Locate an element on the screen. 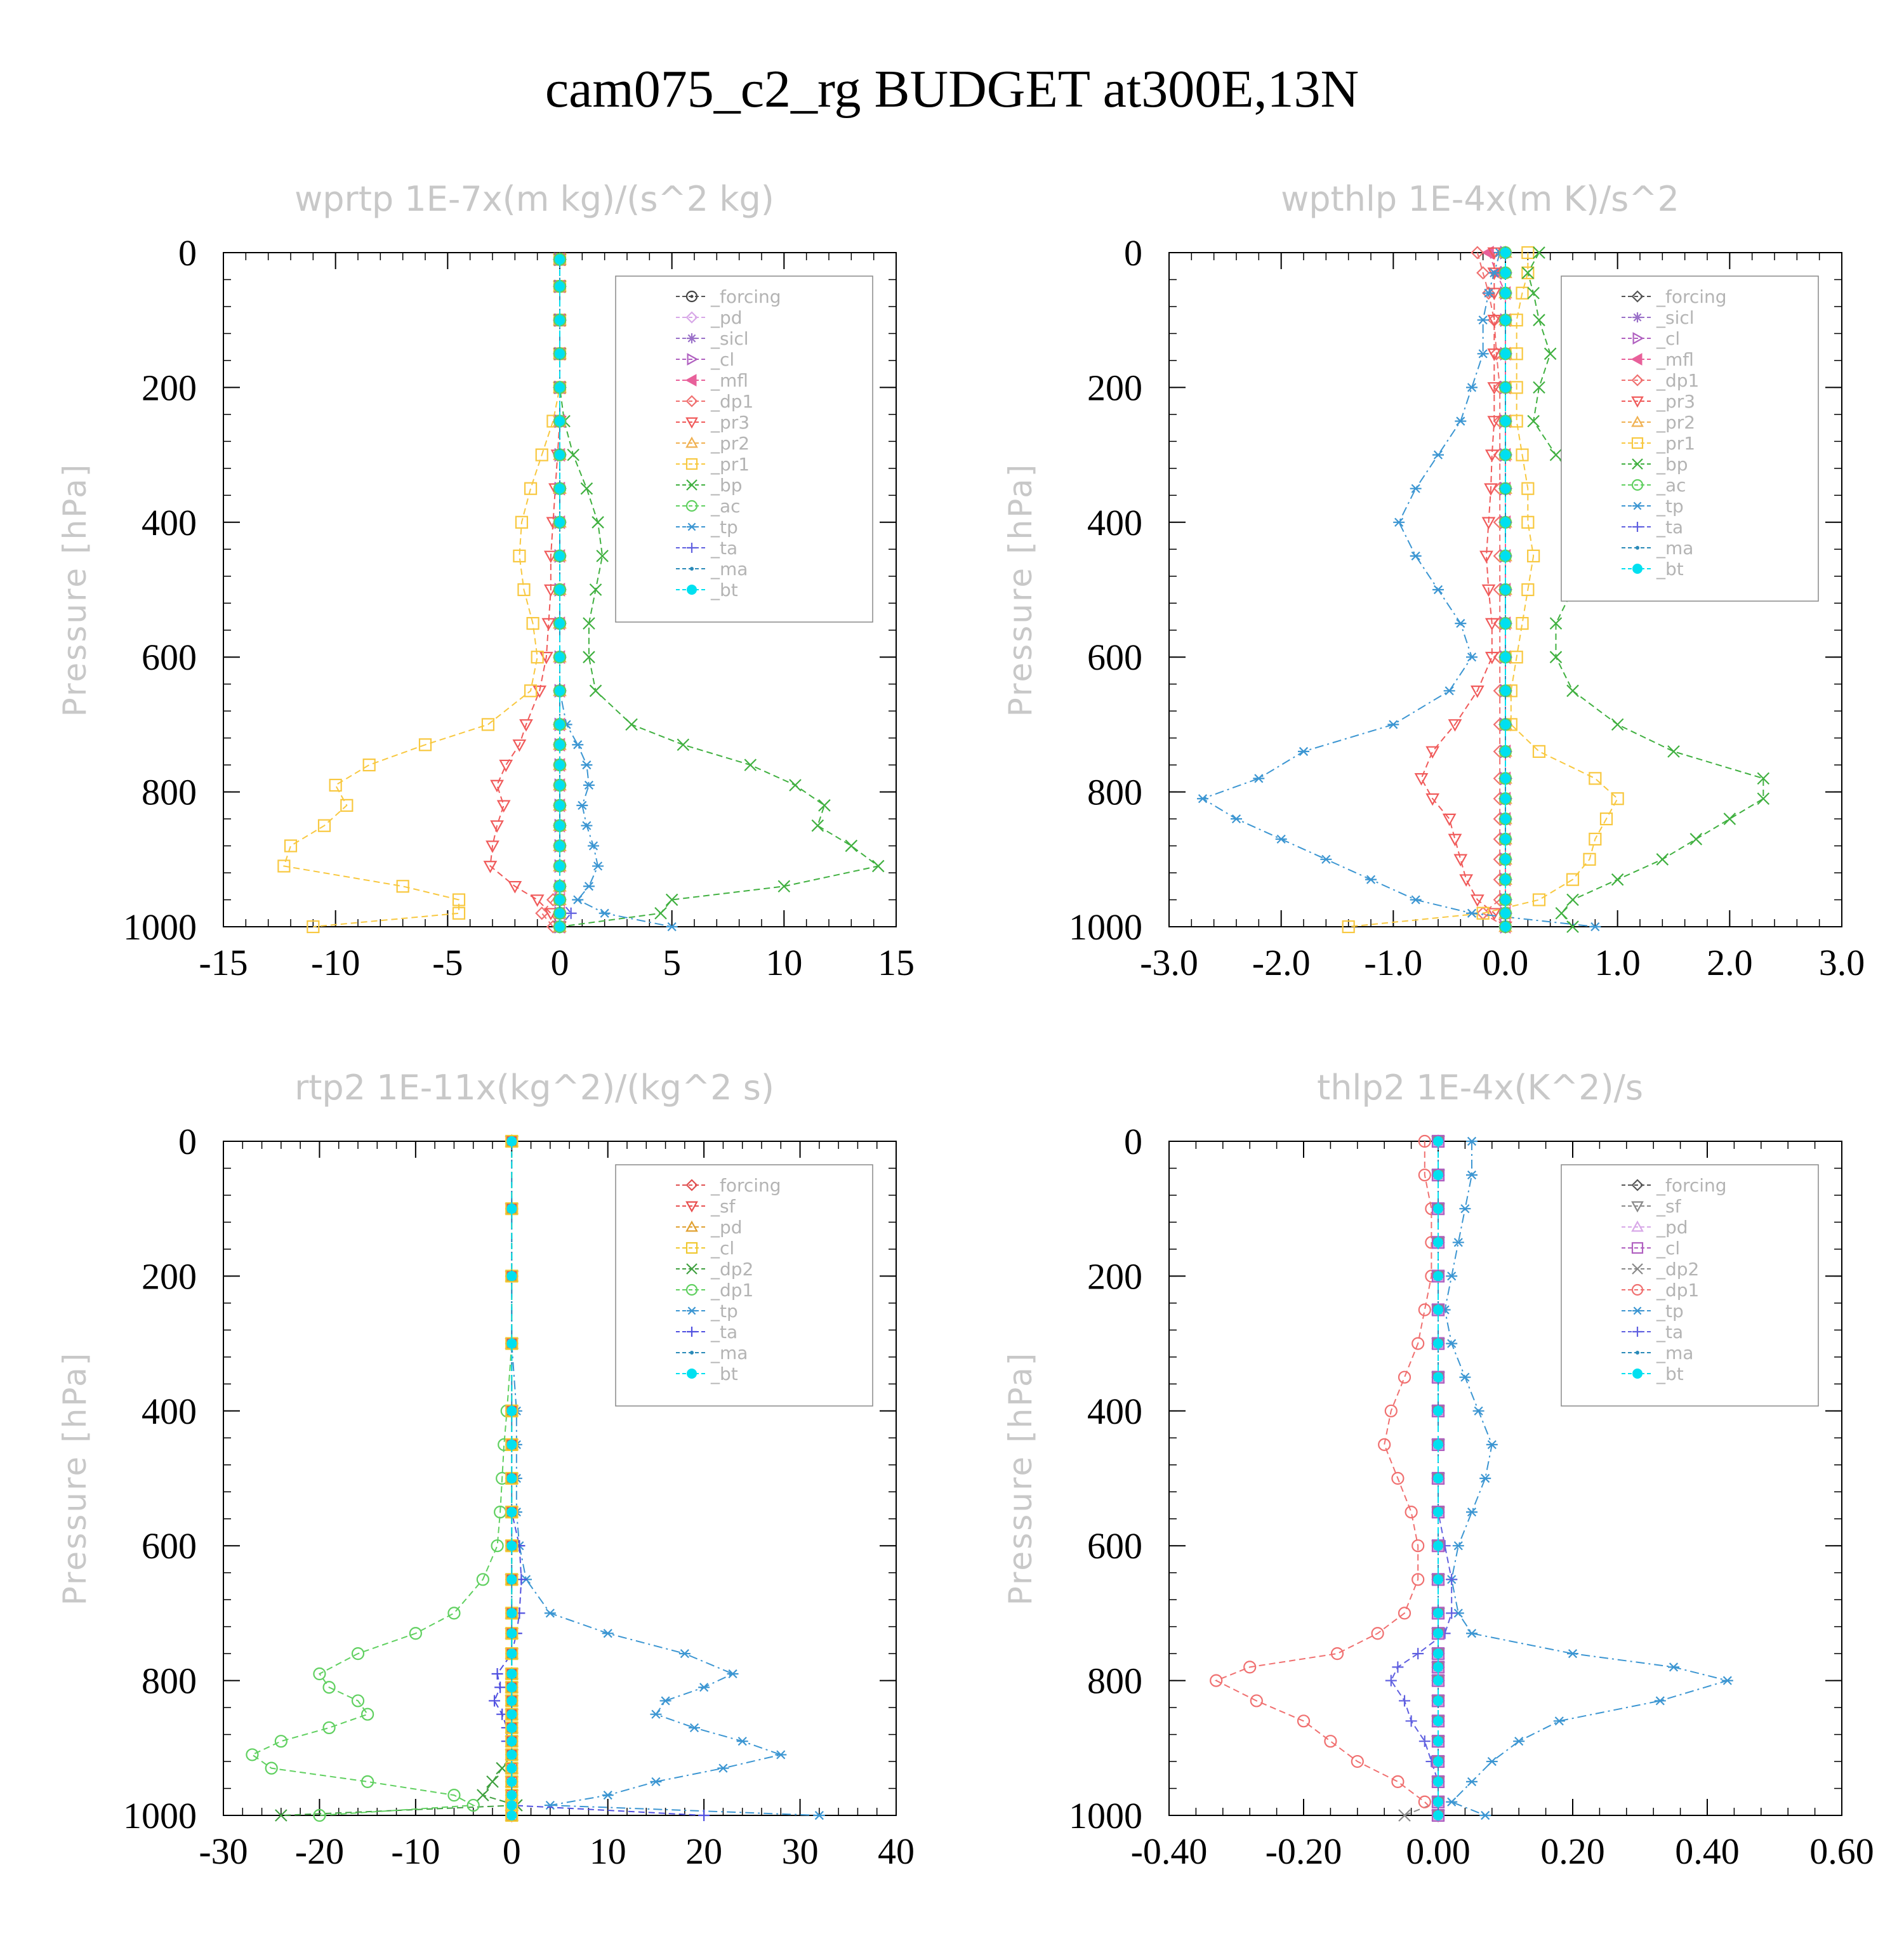 This screenshot has width=1904, height=1936. legend-entry-dp1: _dp1 is located at coordinates (1660, 1290).